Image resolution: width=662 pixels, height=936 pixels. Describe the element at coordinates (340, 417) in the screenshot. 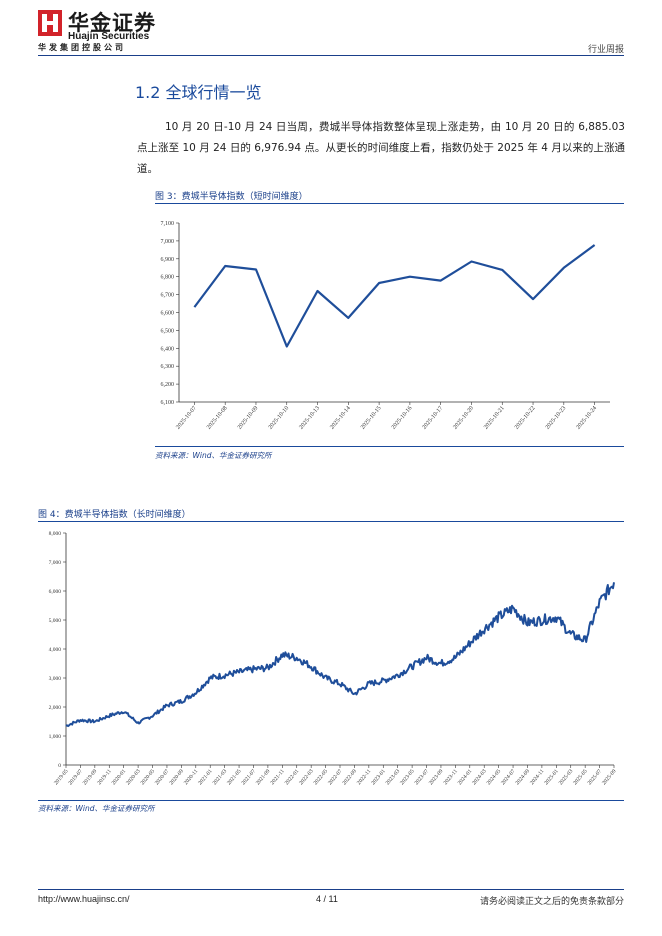

I see `x-tick-label: 2025-10-14` at that location.